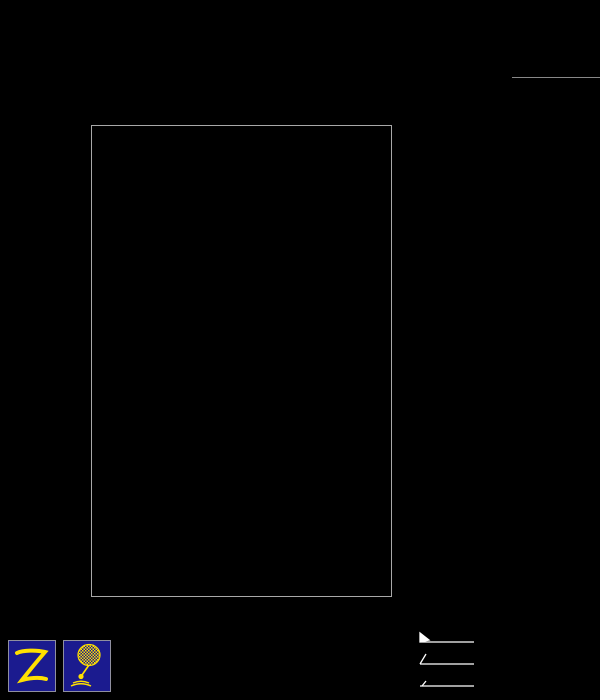 The width and height of the screenshot is (600, 700). What do you see at coordinates (446, 659) in the screenshot?
I see `full-barb-icon` at bounding box center [446, 659].